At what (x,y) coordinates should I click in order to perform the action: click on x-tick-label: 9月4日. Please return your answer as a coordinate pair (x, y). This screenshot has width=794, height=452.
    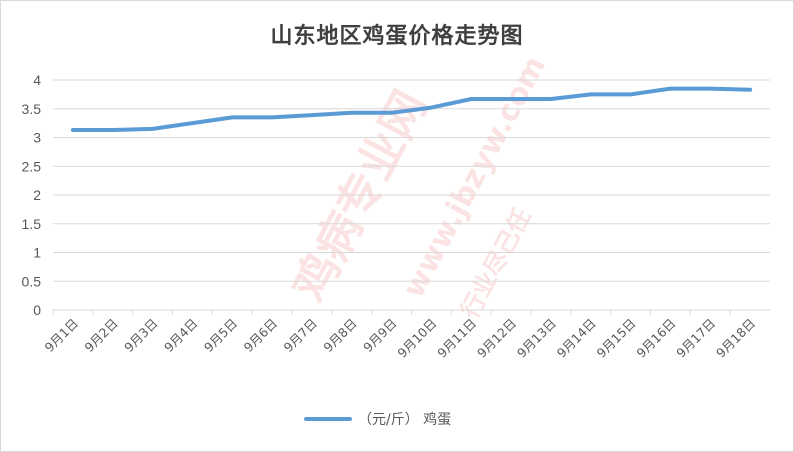
    Looking at the image, I should click on (181, 336).